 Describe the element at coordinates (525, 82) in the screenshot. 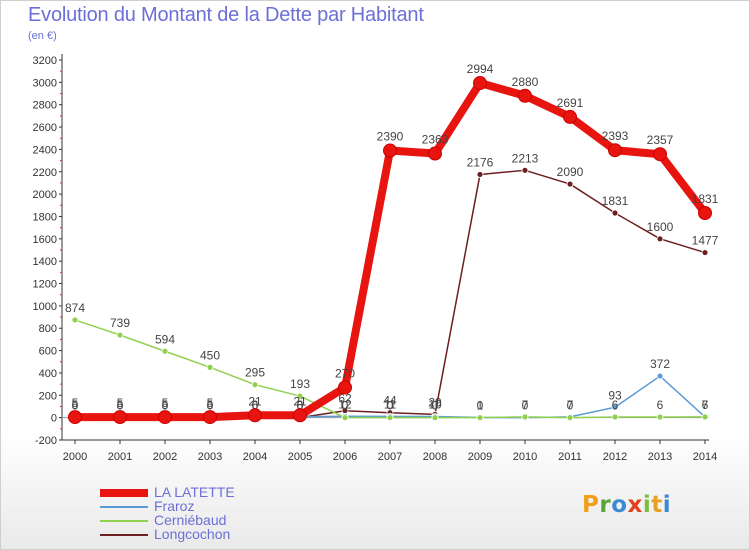

I see `data-label-la-latette: 2880` at that location.